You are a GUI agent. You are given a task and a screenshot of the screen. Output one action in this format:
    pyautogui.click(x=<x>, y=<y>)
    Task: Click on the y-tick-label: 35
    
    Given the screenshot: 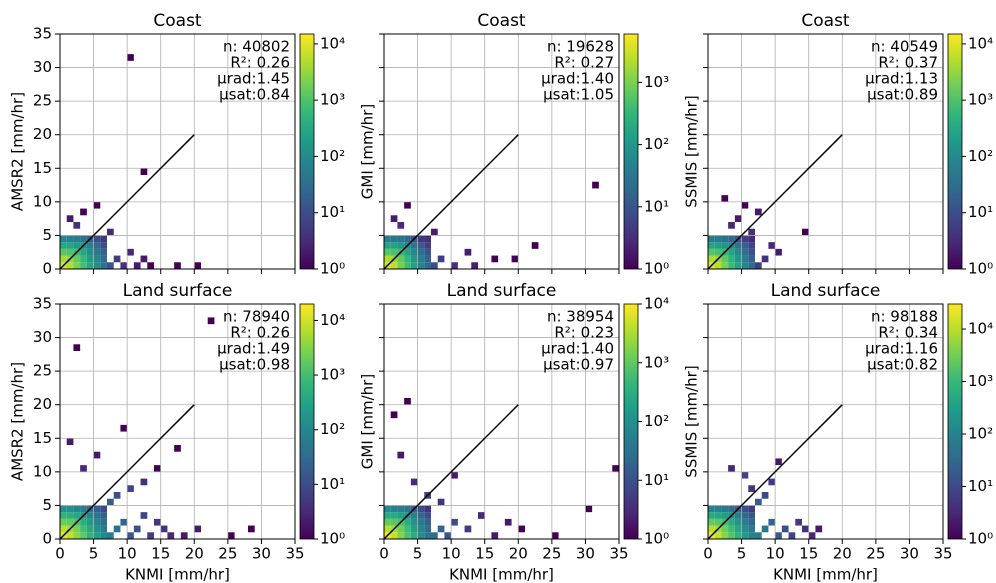 What is the action you would take?
    pyautogui.click(x=42, y=34)
    